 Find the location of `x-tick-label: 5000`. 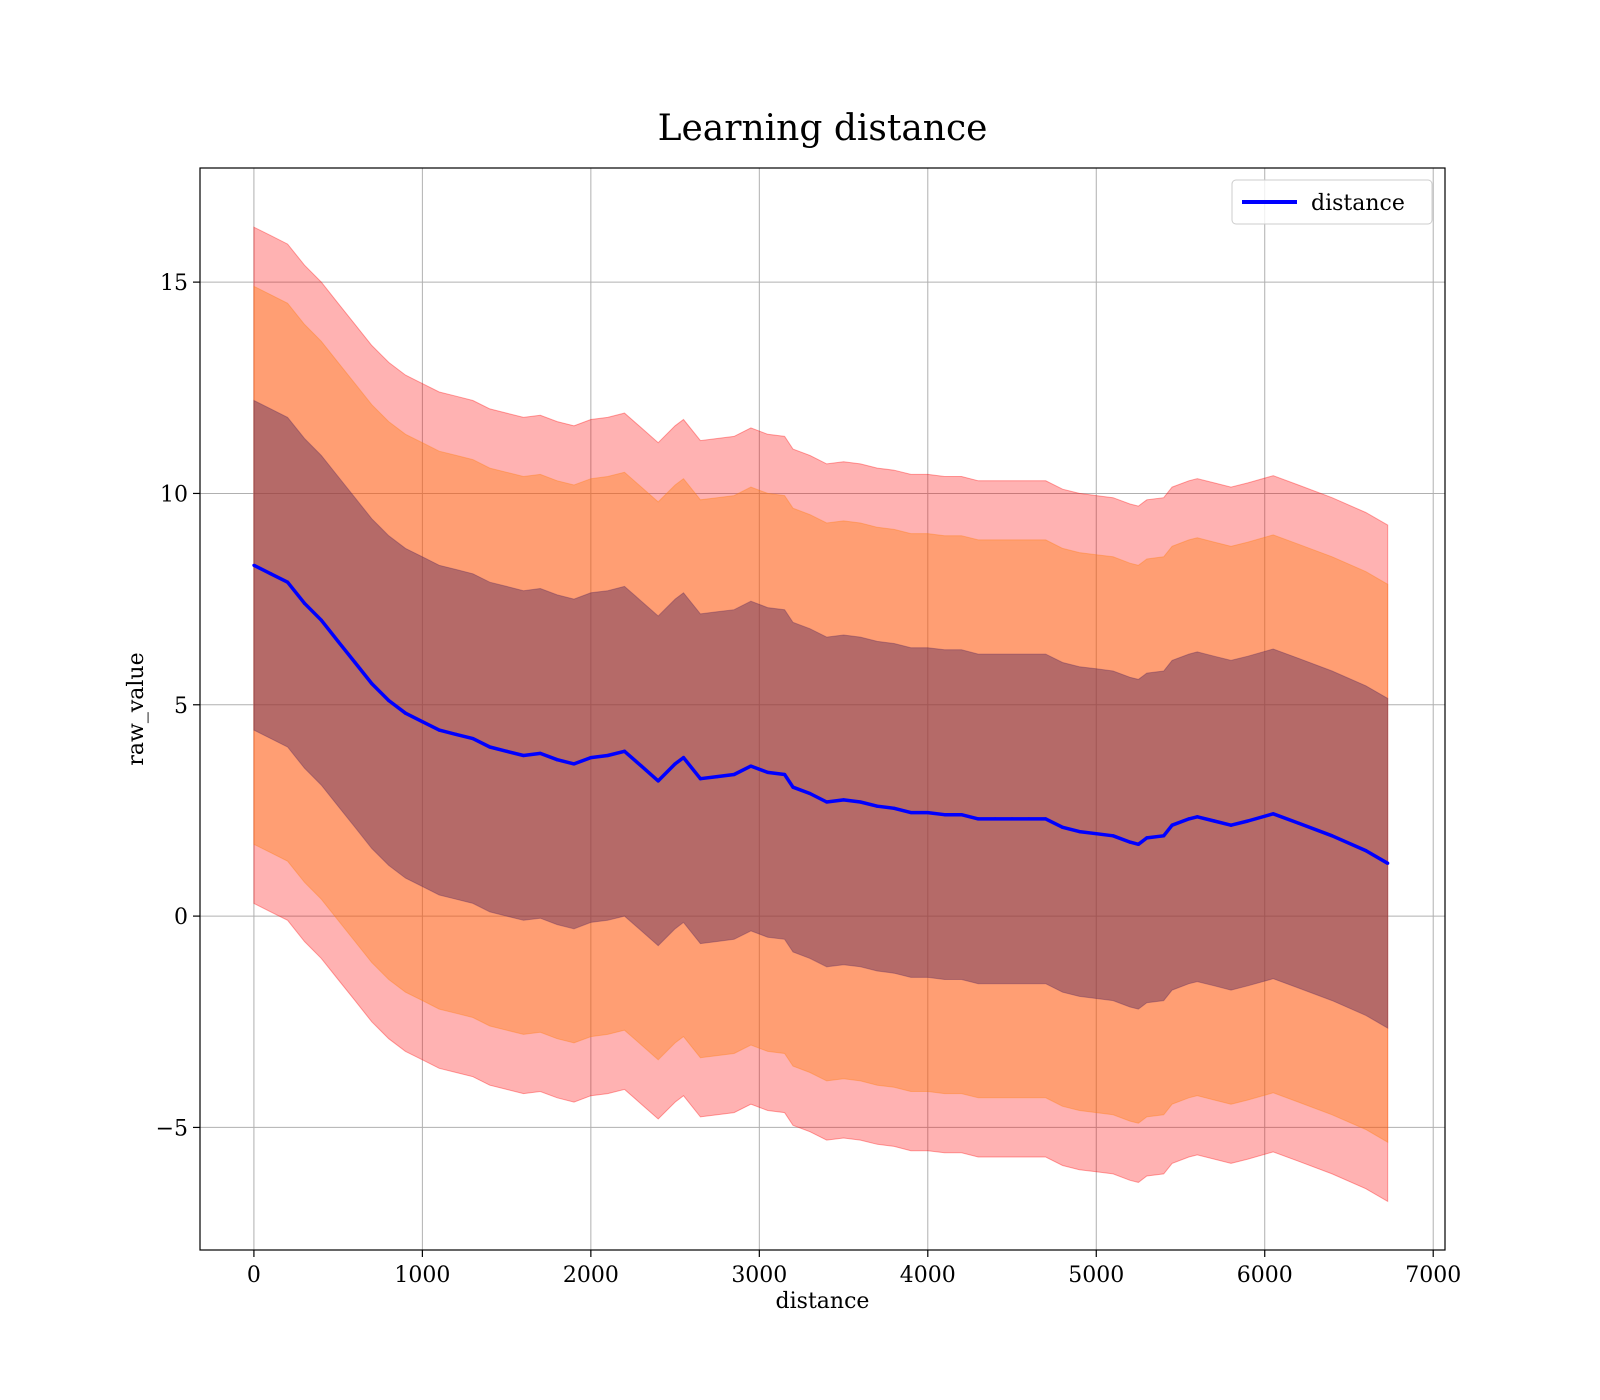

x-tick-label: 5000 is located at coordinates (1096, 1275).